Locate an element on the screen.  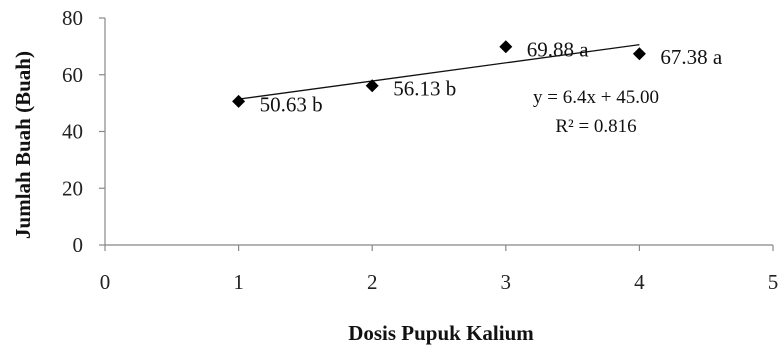
trendline is located at coordinates (439, 72).